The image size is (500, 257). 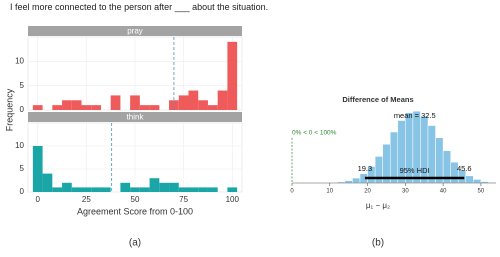 I want to click on x-tick-label: 10, so click(x=329, y=192).